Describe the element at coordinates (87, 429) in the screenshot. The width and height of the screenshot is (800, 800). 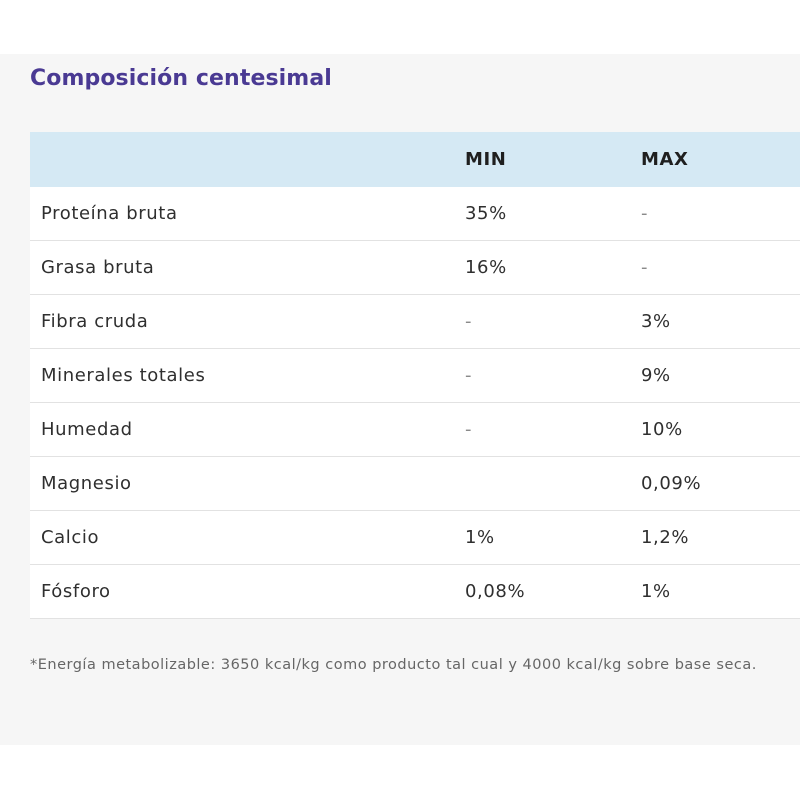
I see `nutrient-name: Humedad` at that location.